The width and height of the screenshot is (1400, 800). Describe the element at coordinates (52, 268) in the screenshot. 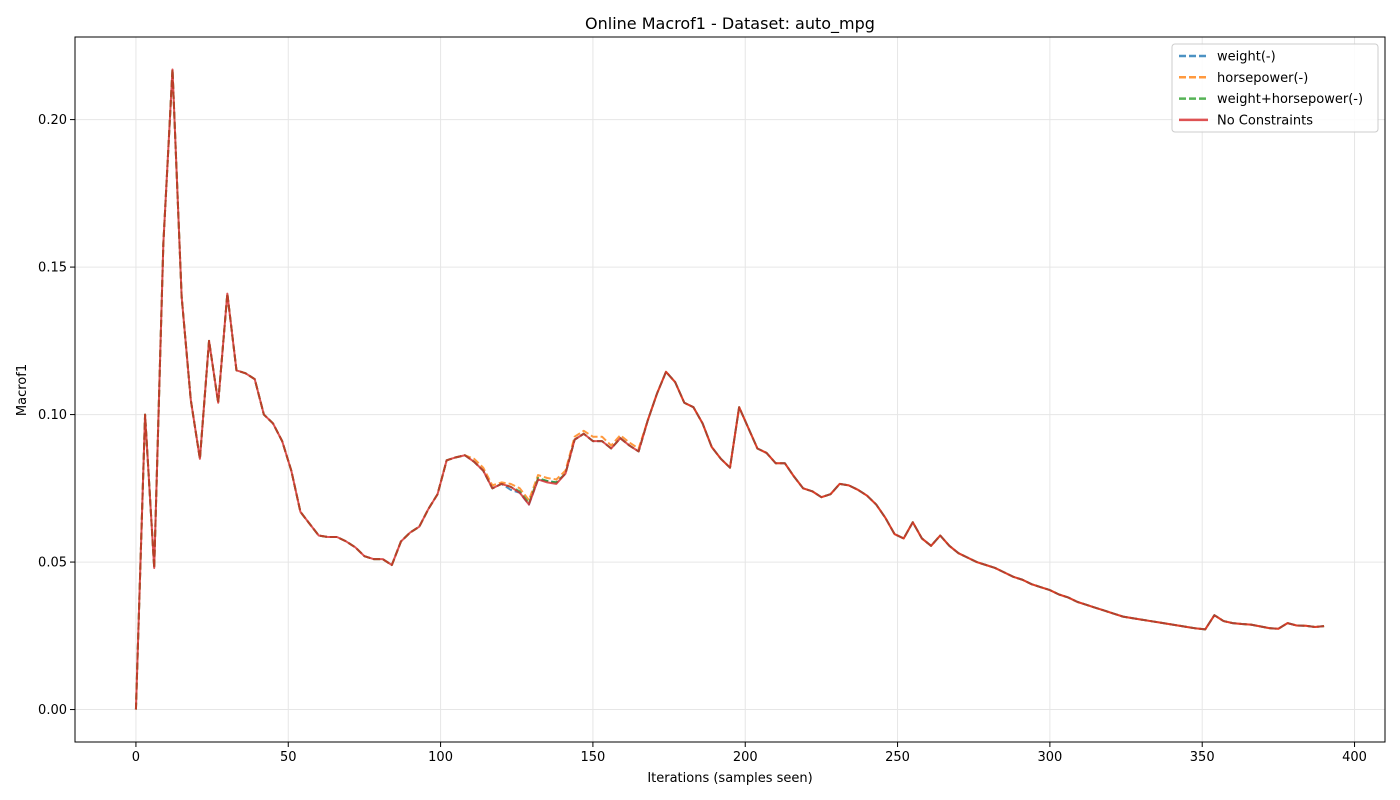

I see `y-tick-label: 0.15` at that location.